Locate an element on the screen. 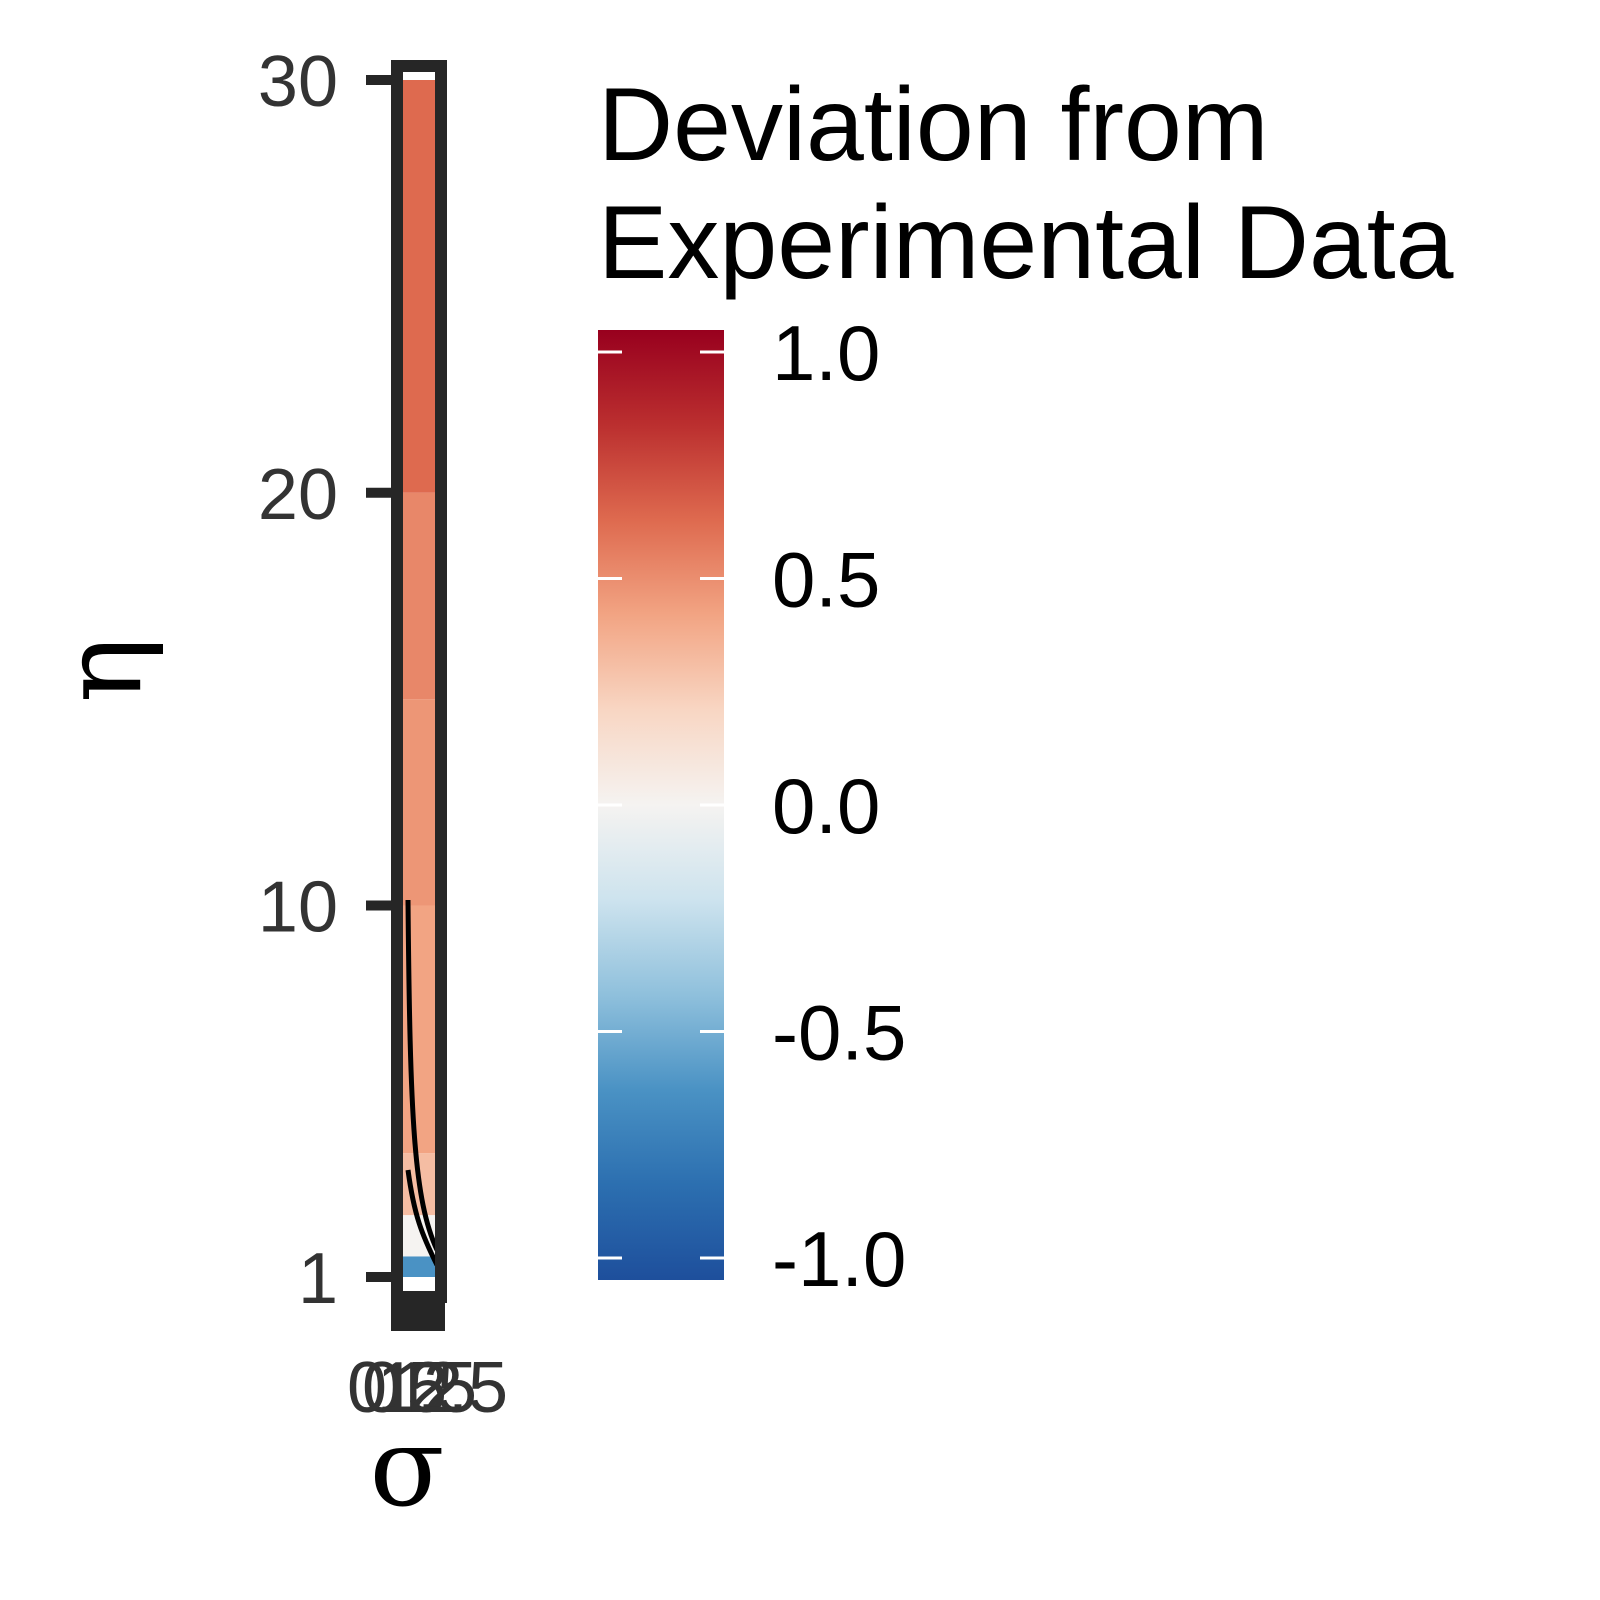  x-tick-label: 0.5 is located at coordinates (397, 1388).